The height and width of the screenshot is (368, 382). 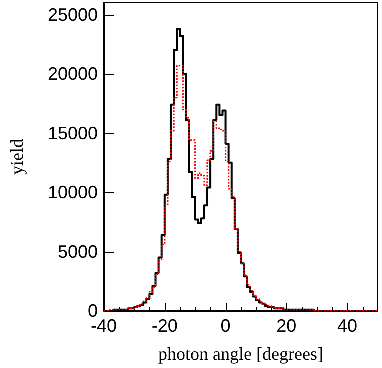 I want to click on y-tick-label: 5000, so click(x=78, y=252).